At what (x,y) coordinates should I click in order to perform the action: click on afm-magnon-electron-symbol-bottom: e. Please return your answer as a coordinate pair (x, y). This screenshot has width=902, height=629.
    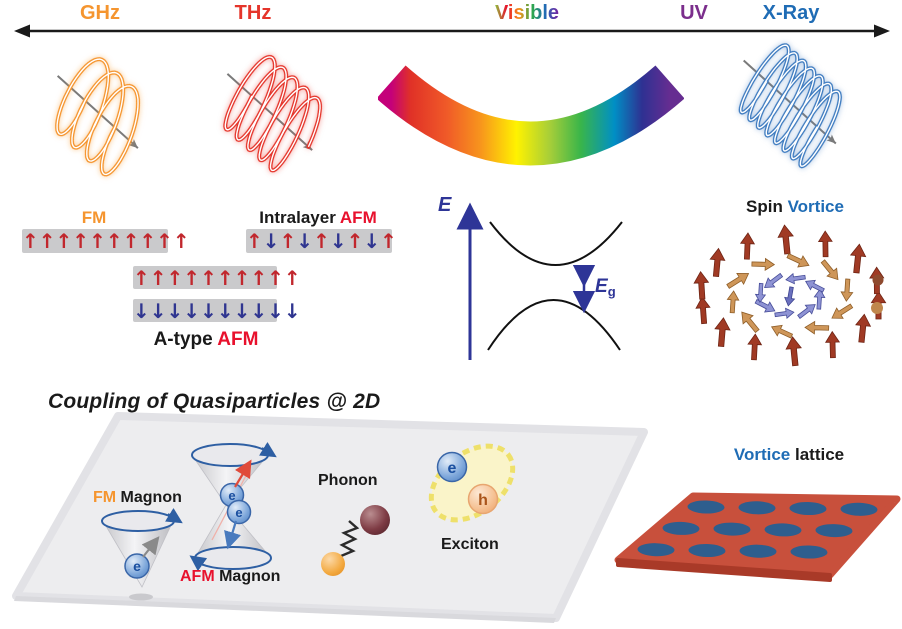
    Looking at the image, I should click on (238, 512).